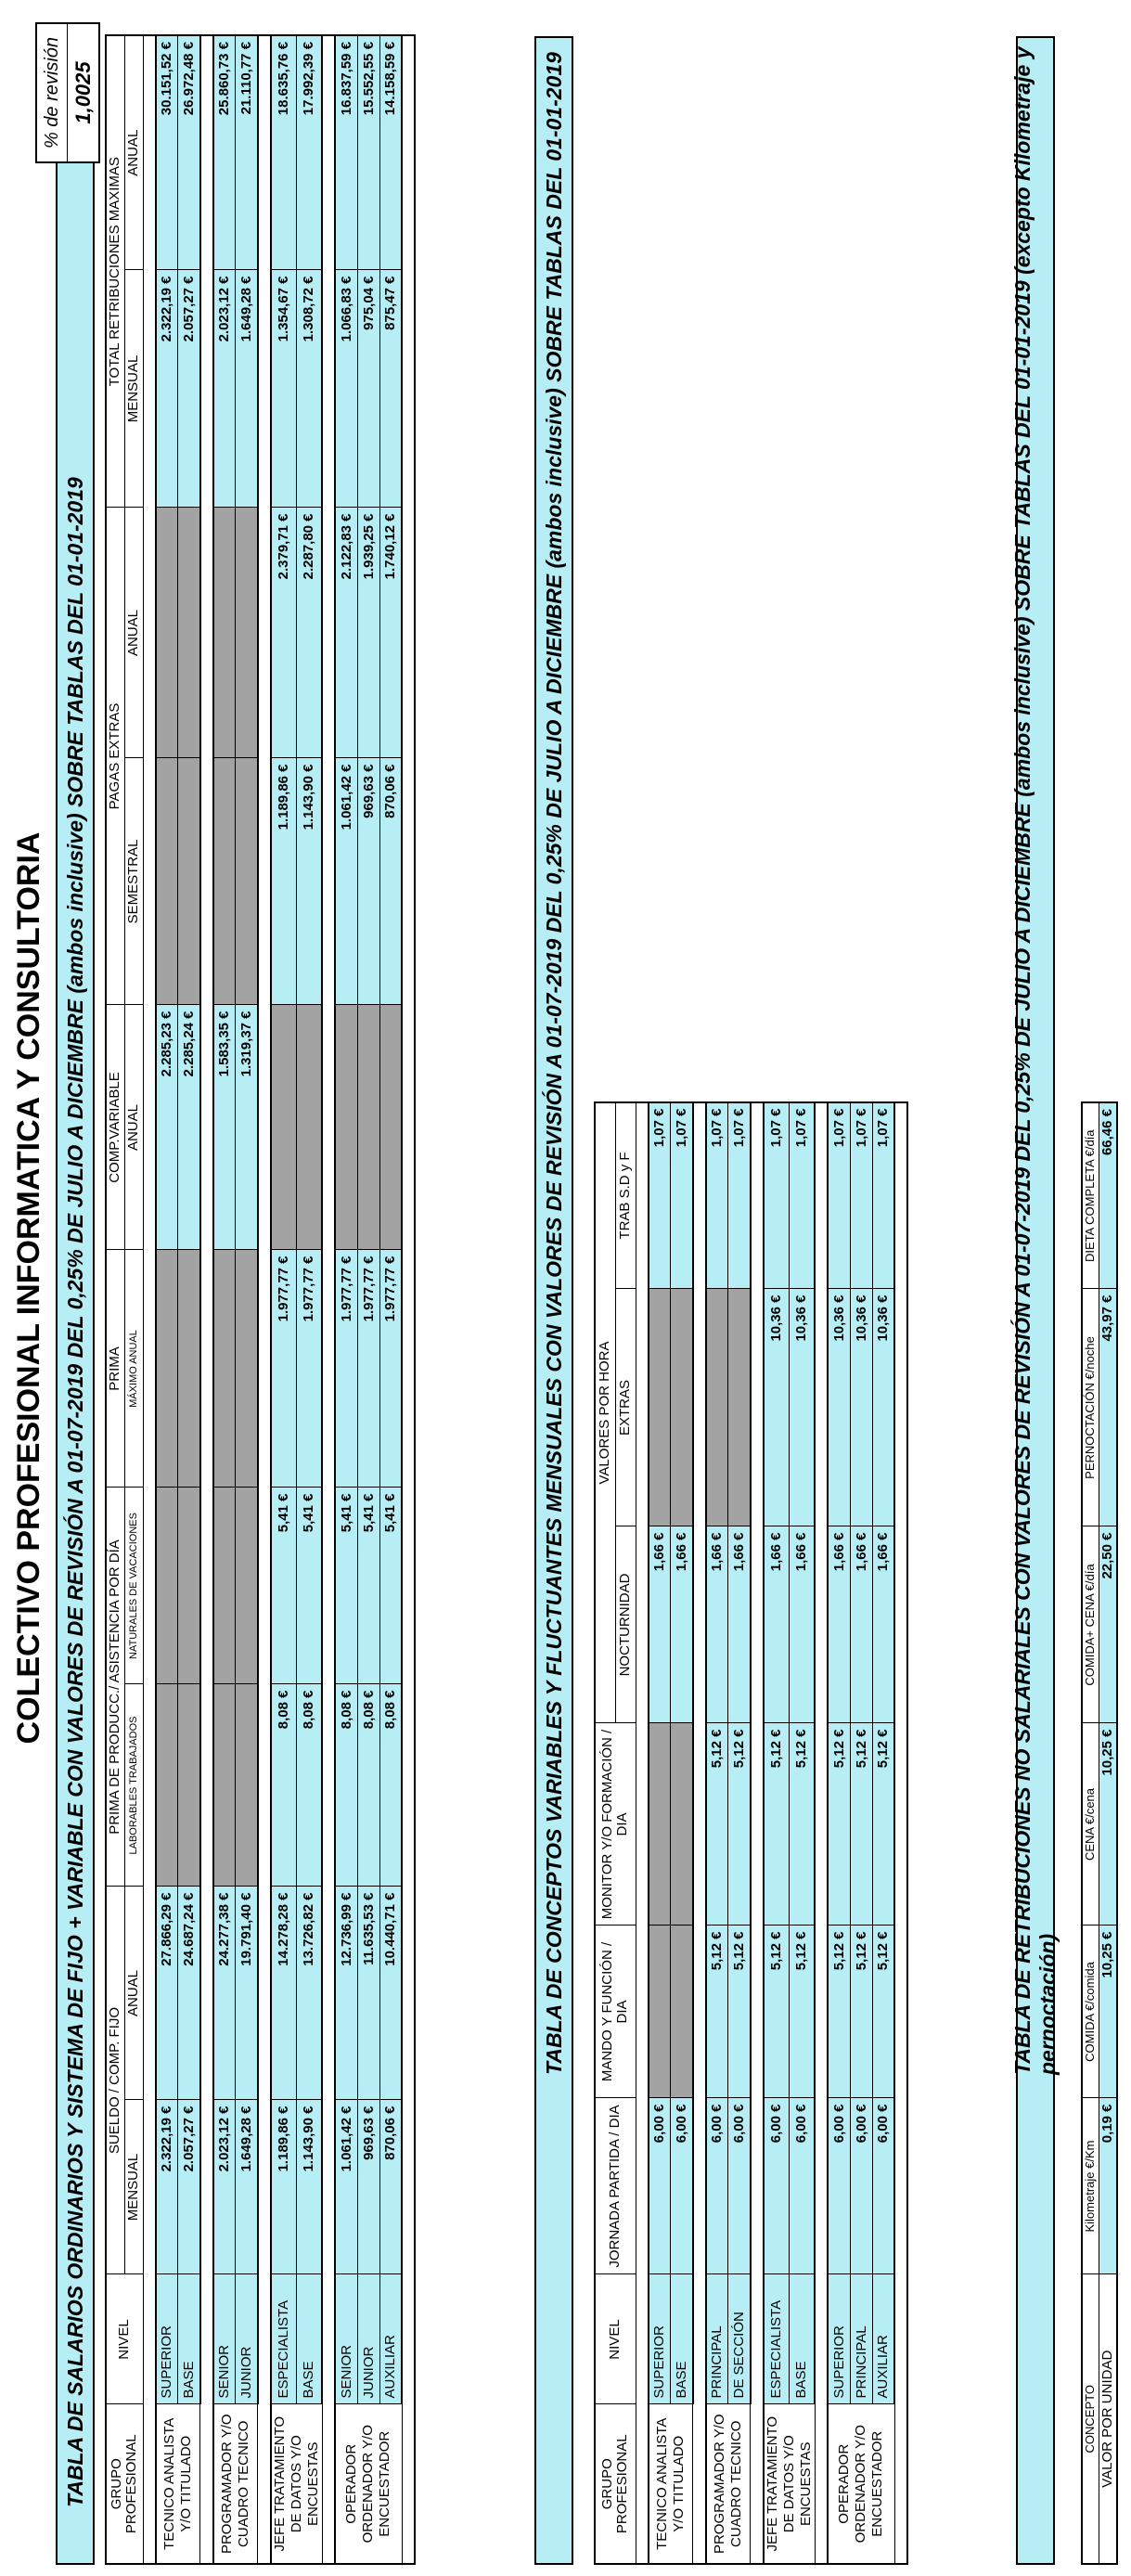 Image resolution: width=1131 pixels, height=2576 pixels. I want to click on t1-total-mensual: 1.354,67 €, so click(283, 389).